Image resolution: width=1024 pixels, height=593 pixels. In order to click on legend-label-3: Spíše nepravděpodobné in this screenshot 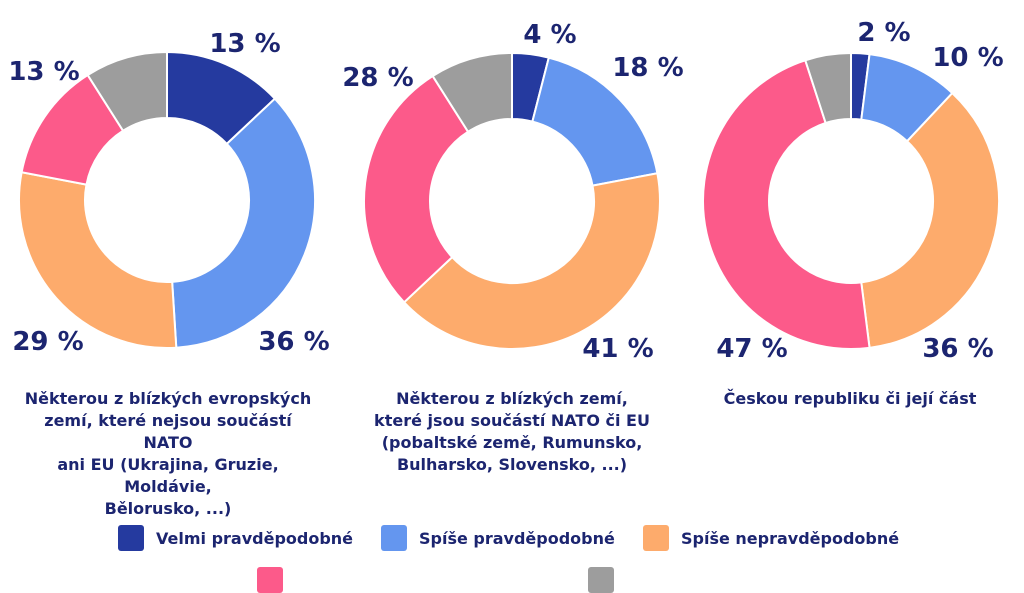, I will do `click(790, 538)`.